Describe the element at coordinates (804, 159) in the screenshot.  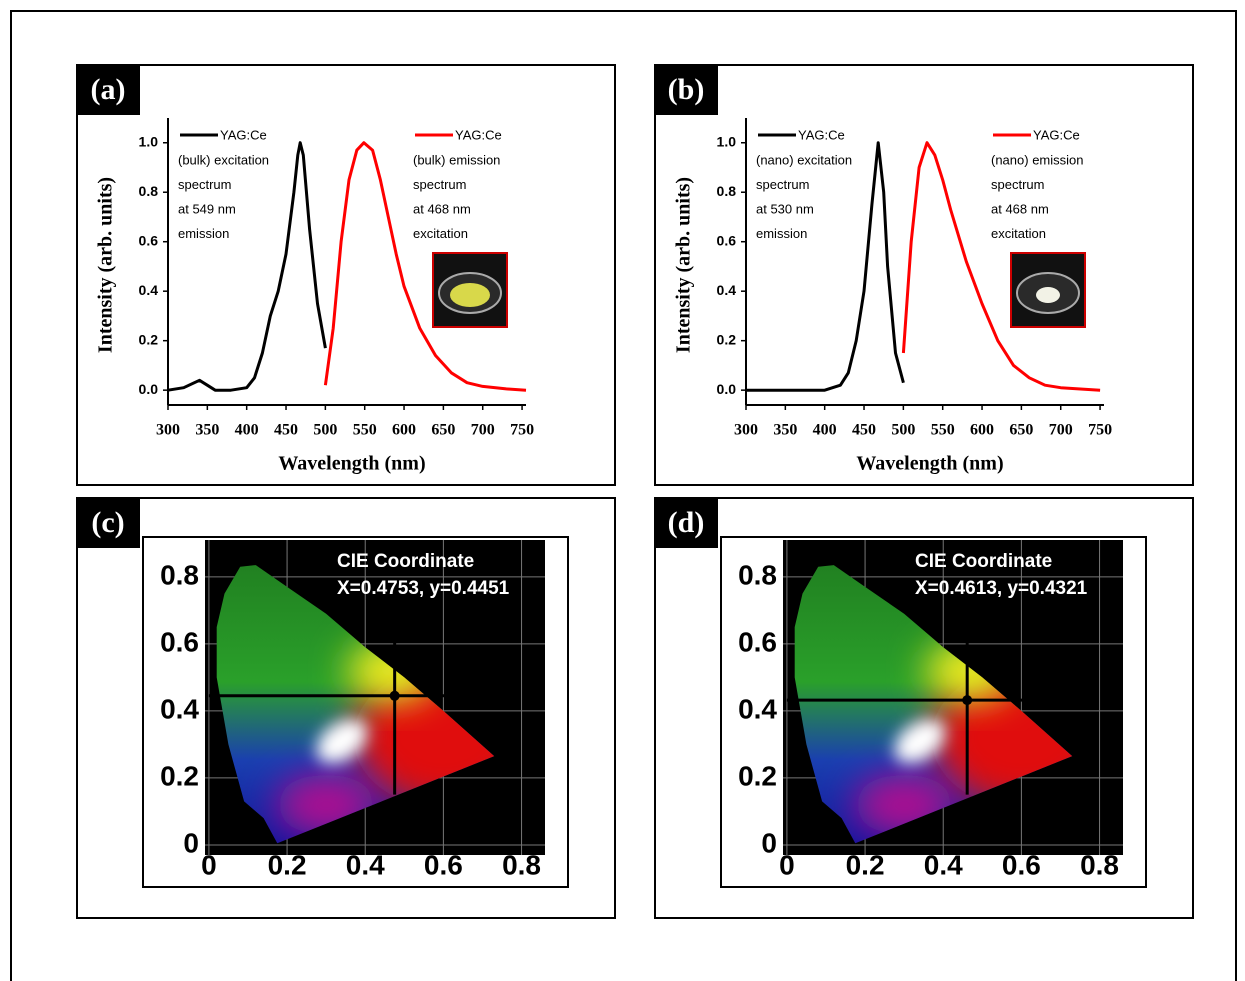
I see `legend-note: (nano) excitation` at that location.